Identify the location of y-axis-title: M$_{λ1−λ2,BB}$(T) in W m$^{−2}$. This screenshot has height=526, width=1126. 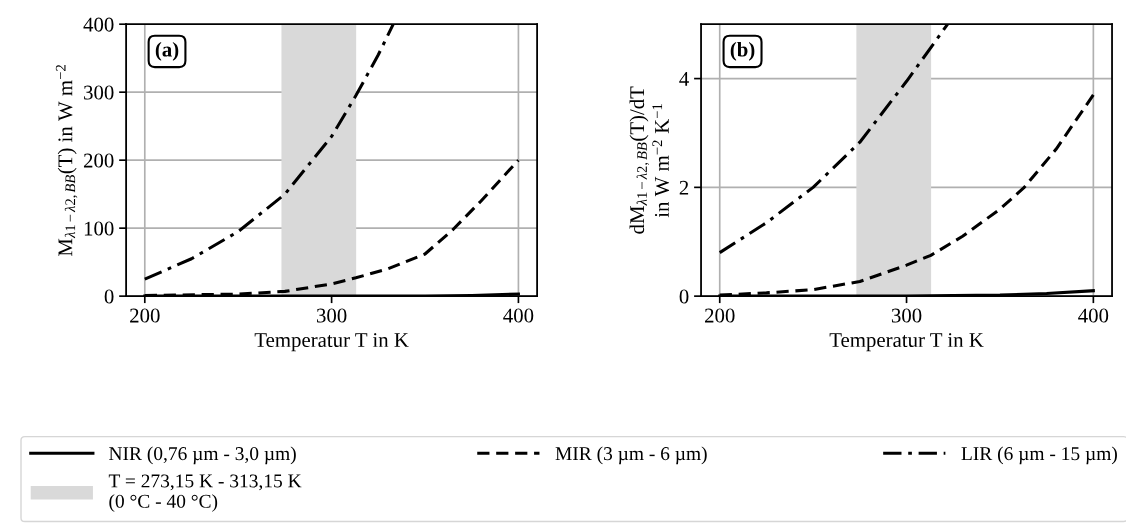
(66, 161).